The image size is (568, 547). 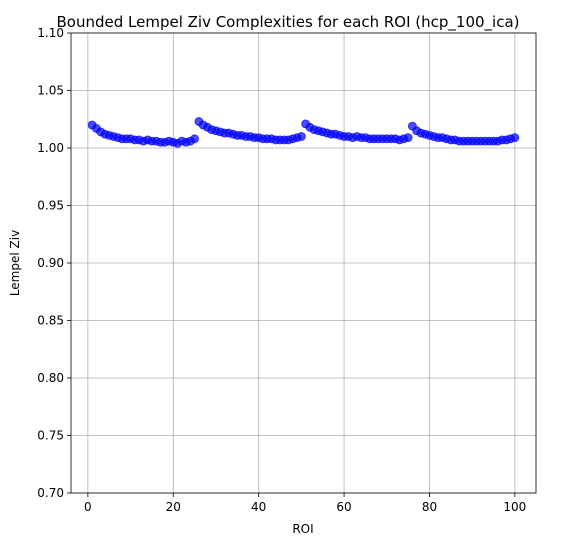 What do you see at coordinates (50, 148) in the screenshot?
I see `y-tick-label: 1.00` at bounding box center [50, 148].